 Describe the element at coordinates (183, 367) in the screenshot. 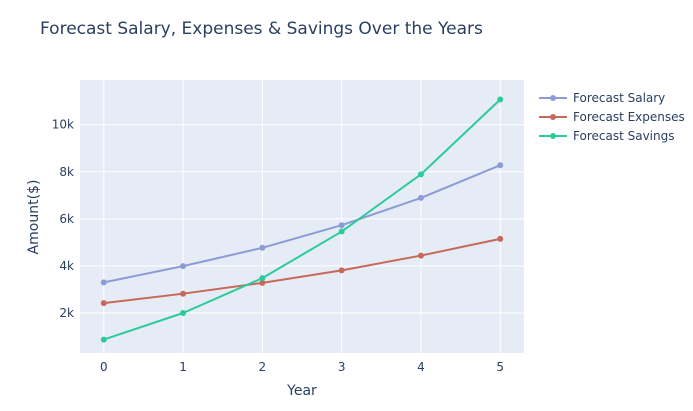

I see `x-tick-label: 1` at that location.